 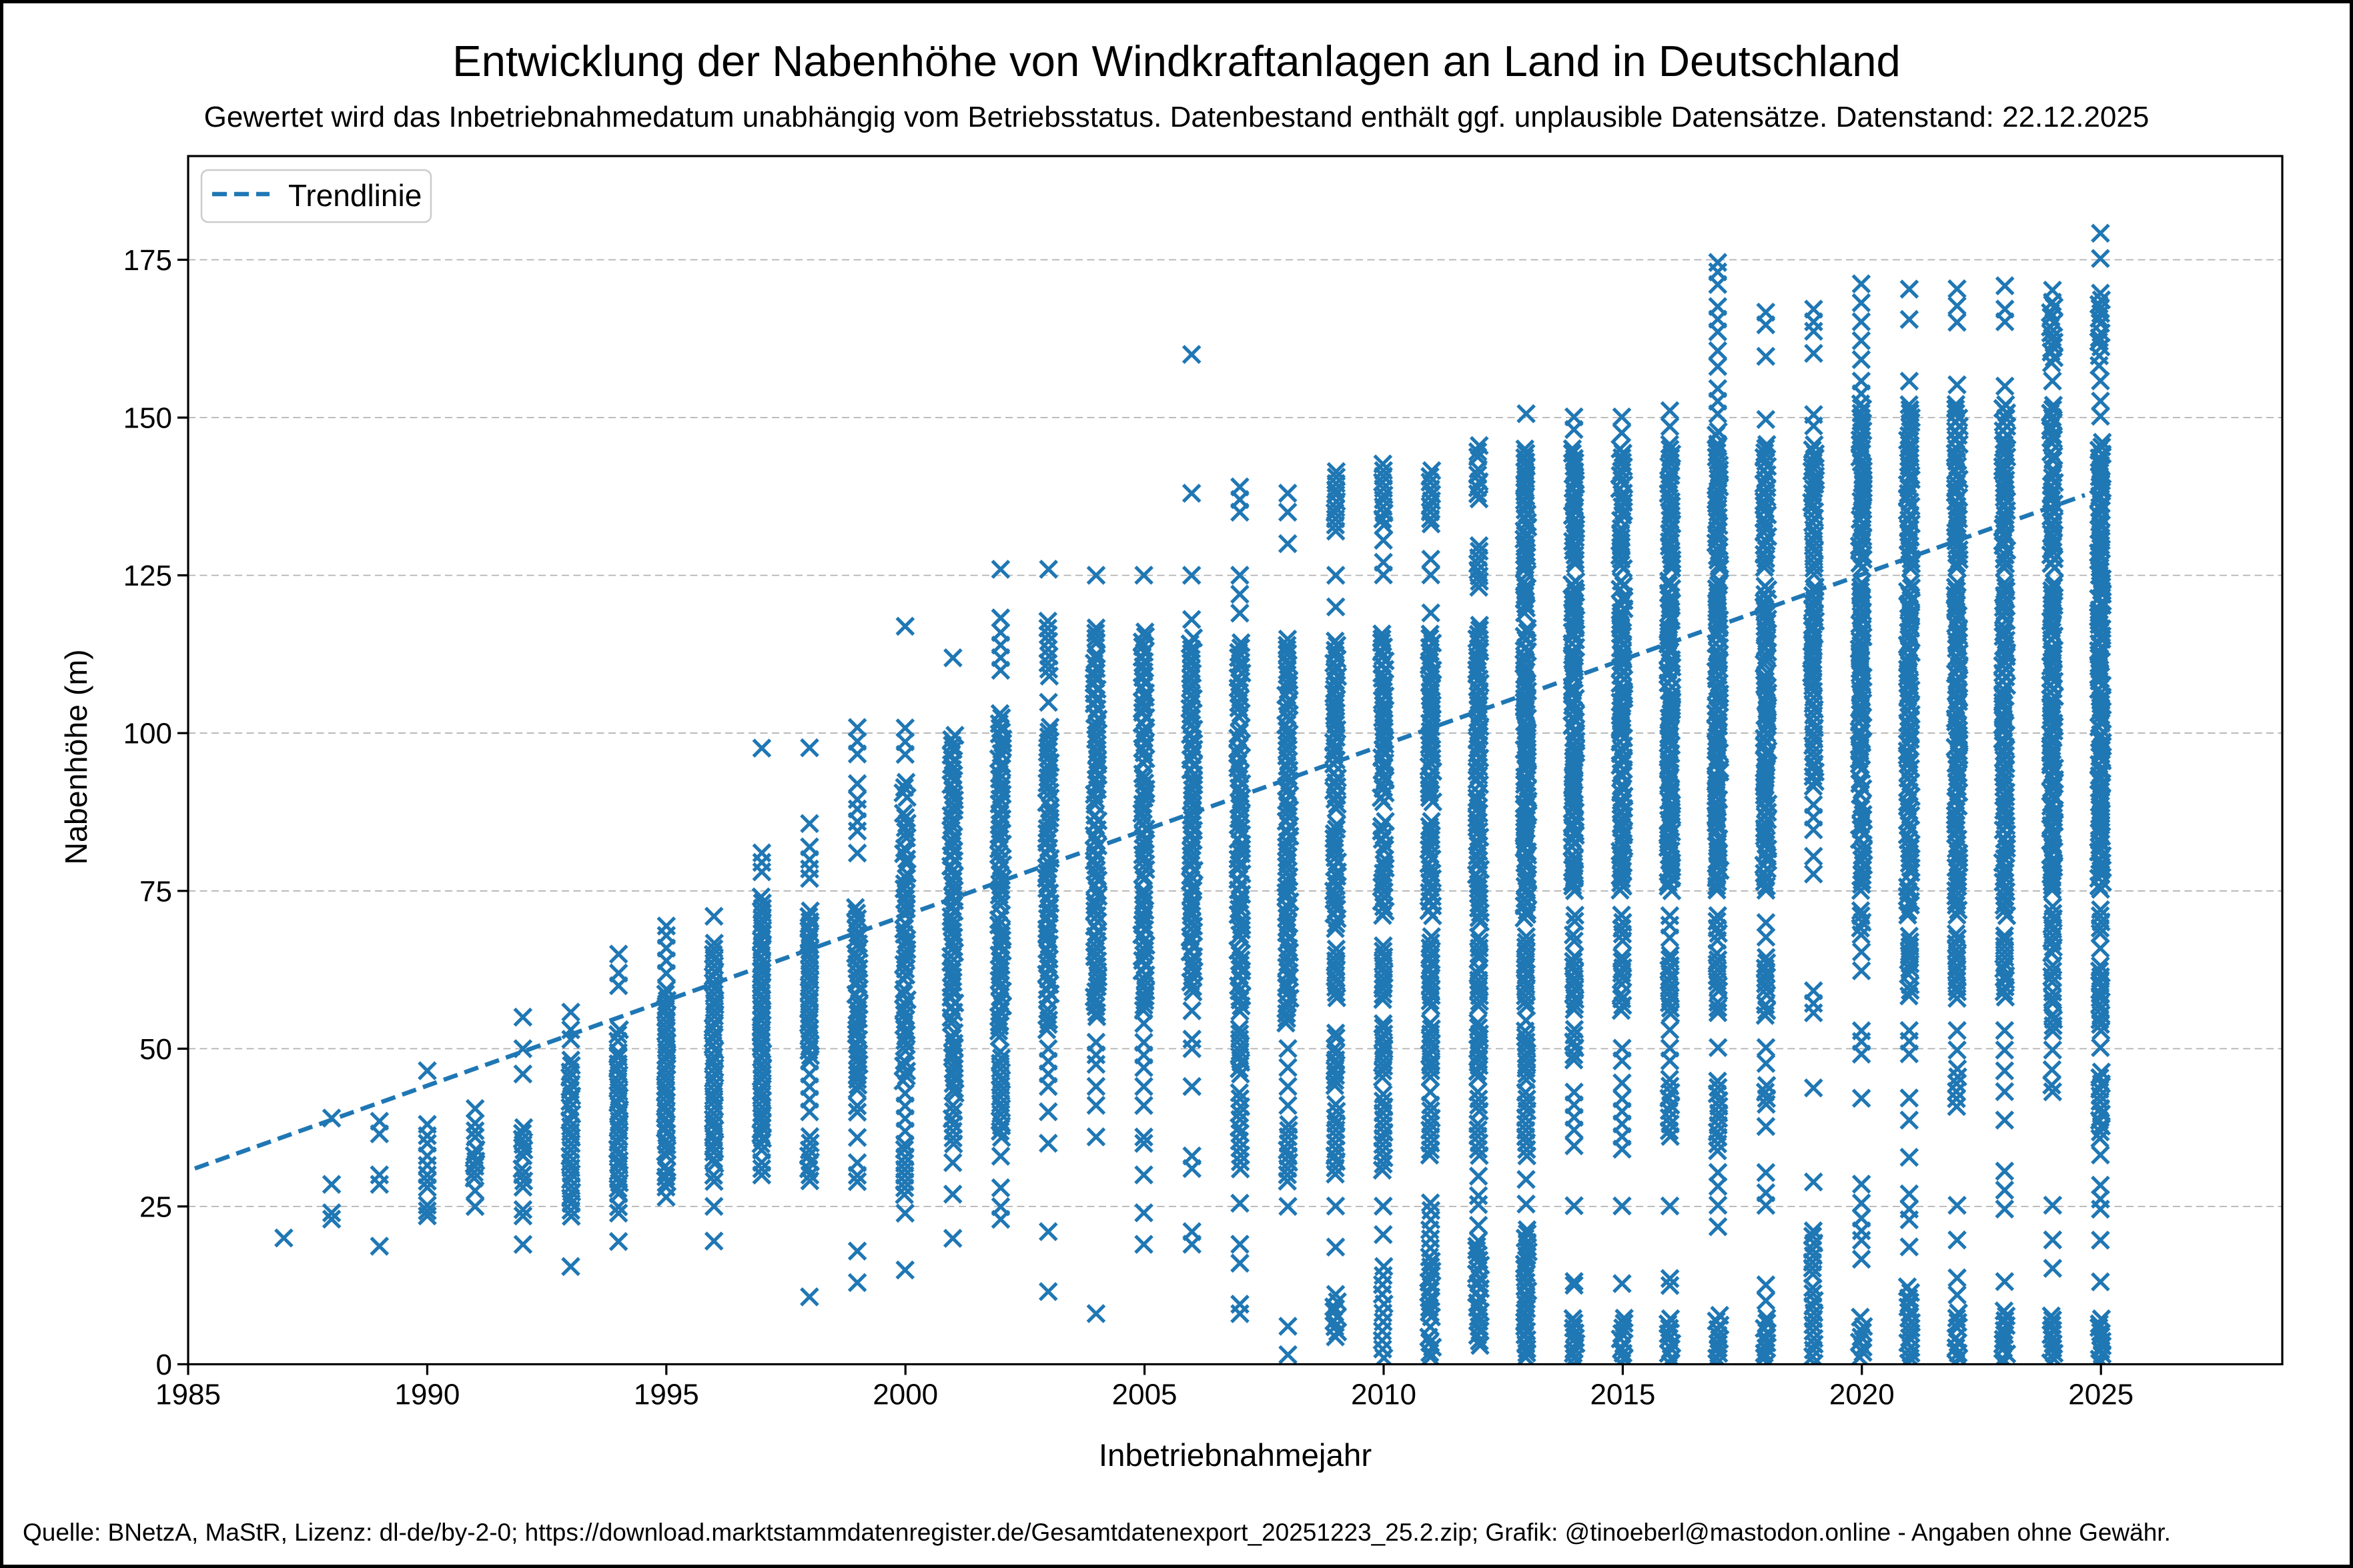 What do you see at coordinates (147, 734) in the screenshot?
I see `svg-text: 100` at bounding box center [147, 734].